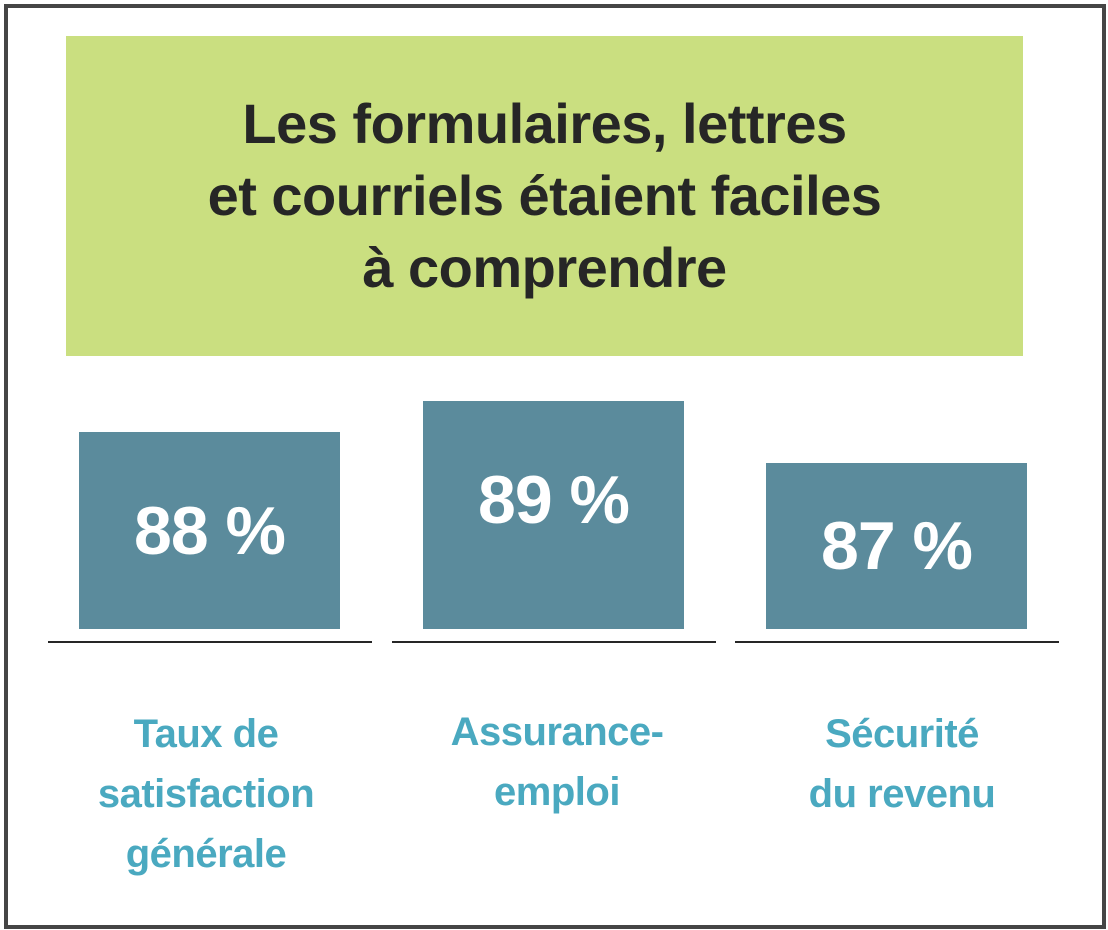 The image size is (1108, 930). What do you see at coordinates (557, 732) in the screenshot?
I see `label-line: Assurance-` at bounding box center [557, 732].